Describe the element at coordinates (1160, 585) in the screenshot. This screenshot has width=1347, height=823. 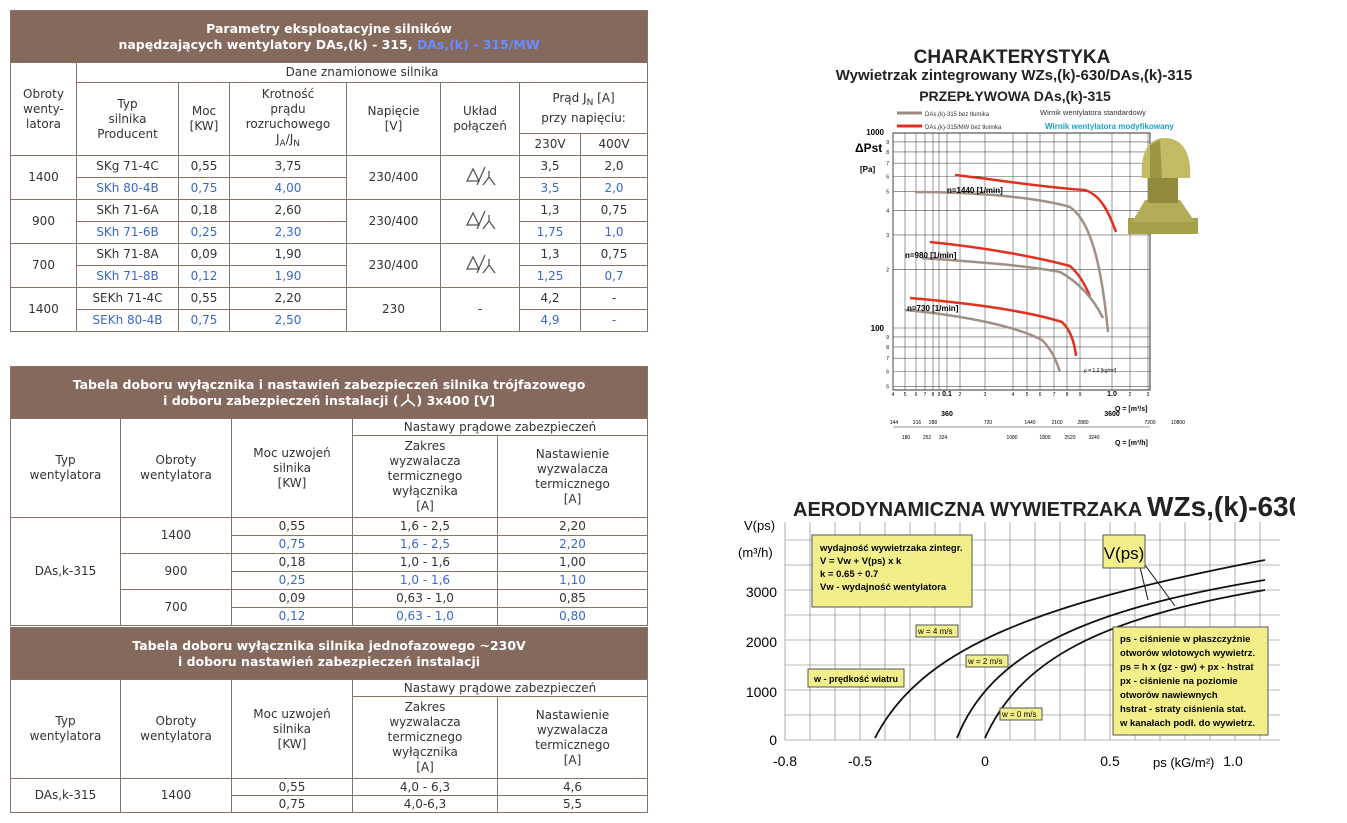
I see `pointer` at that location.